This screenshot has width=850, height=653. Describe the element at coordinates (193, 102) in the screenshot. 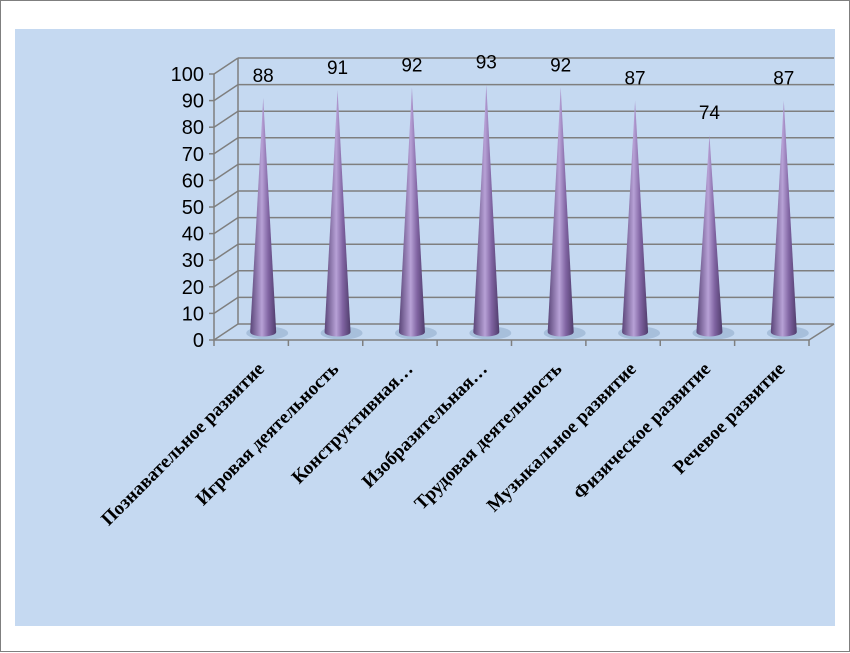

I see `y-tick-label: 90` at that location.